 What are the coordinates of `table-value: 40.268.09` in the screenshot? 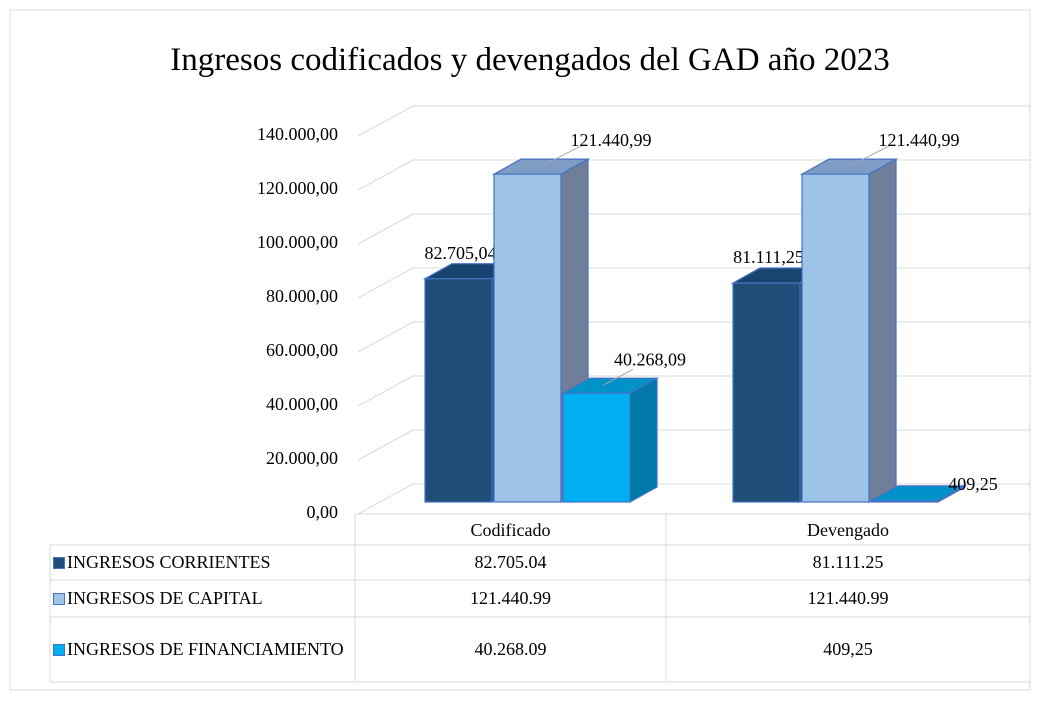 It's located at (510, 649).